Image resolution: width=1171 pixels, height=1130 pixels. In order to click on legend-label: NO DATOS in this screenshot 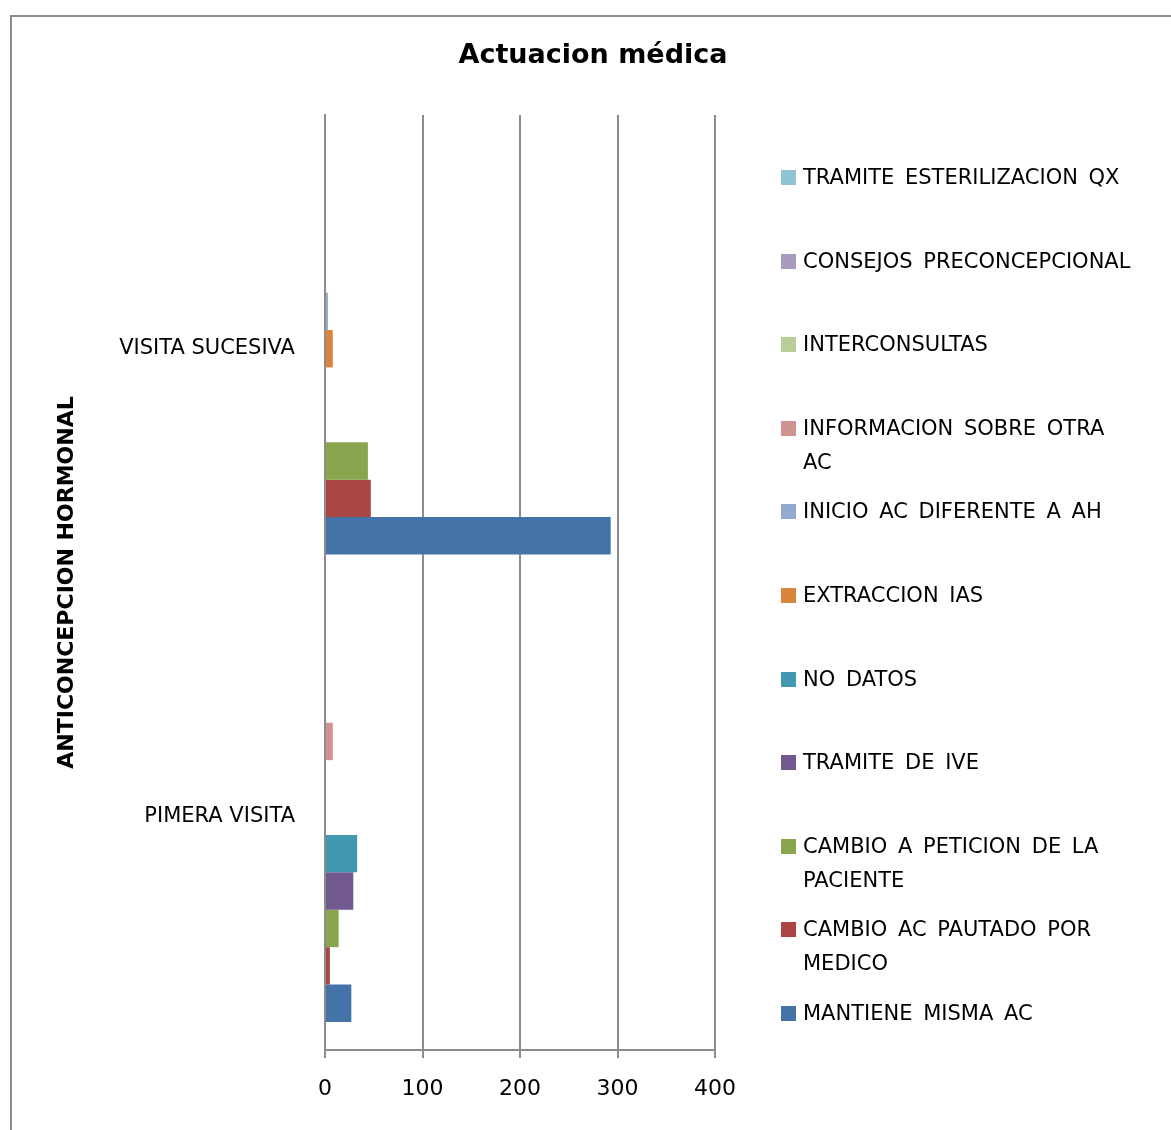, I will do `click(861, 679)`.